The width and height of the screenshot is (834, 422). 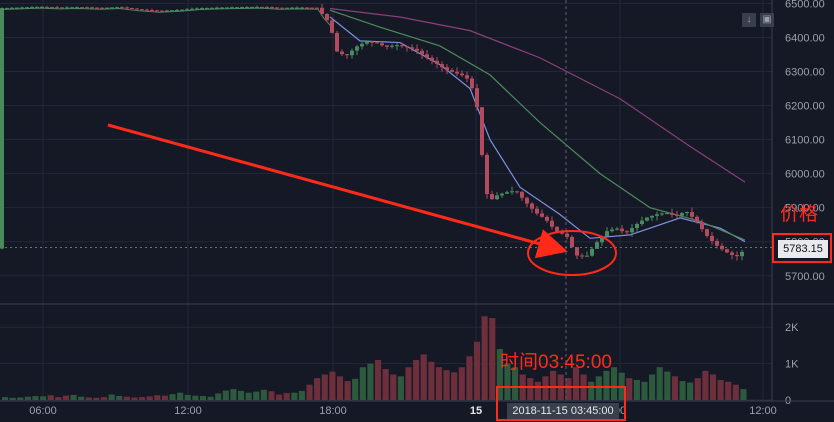 What do you see at coordinates (572, 253) in the screenshot?
I see `annotation-circle` at bounding box center [572, 253].